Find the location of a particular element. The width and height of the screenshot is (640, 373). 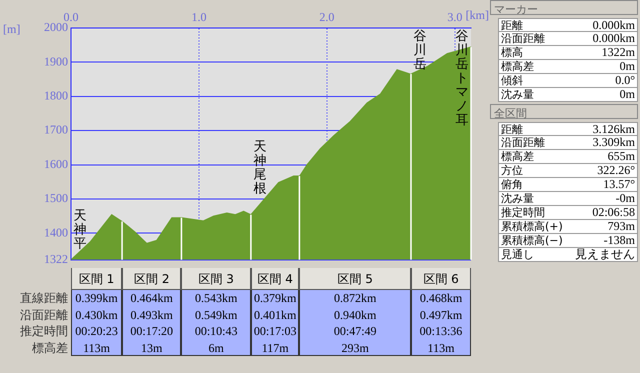

category-label: 区間 4 is located at coordinates (275, 279).